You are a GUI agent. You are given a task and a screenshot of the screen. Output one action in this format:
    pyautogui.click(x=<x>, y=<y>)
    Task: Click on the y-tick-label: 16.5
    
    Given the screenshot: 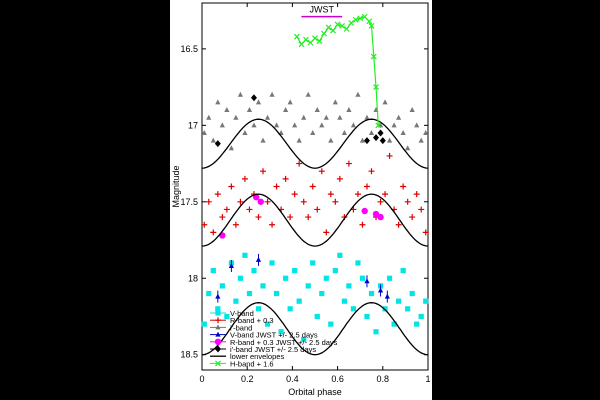 What is the action you would take?
    pyautogui.click(x=189, y=49)
    